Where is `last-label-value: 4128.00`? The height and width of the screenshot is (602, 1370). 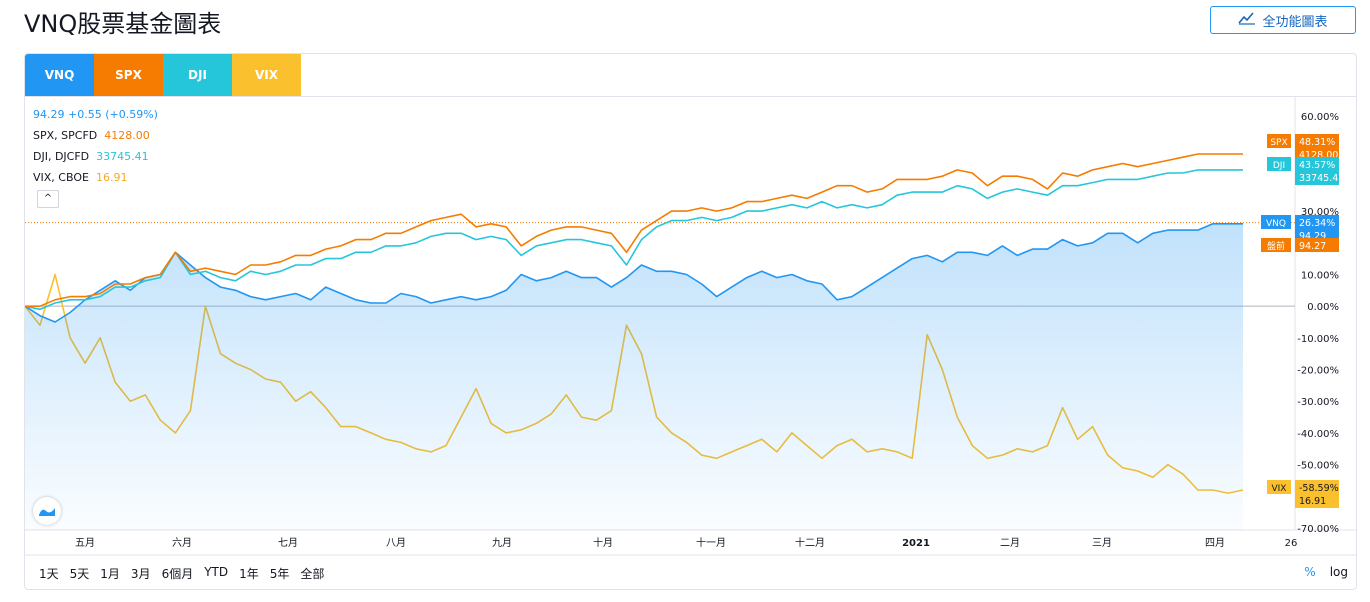 last-label-value: 4128.00 is located at coordinates (1318, 155).